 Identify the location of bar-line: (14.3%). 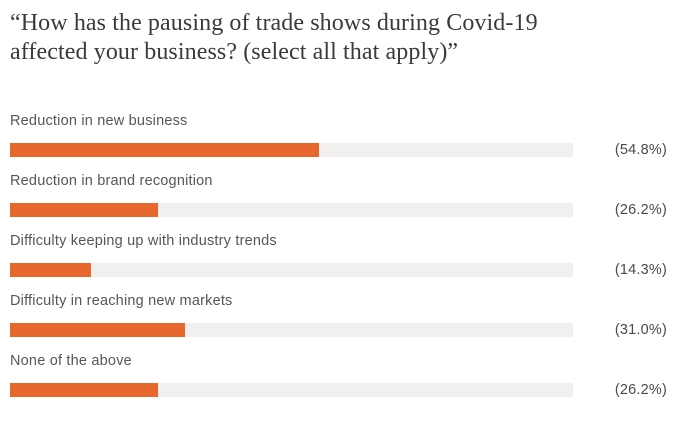
(338, 270).